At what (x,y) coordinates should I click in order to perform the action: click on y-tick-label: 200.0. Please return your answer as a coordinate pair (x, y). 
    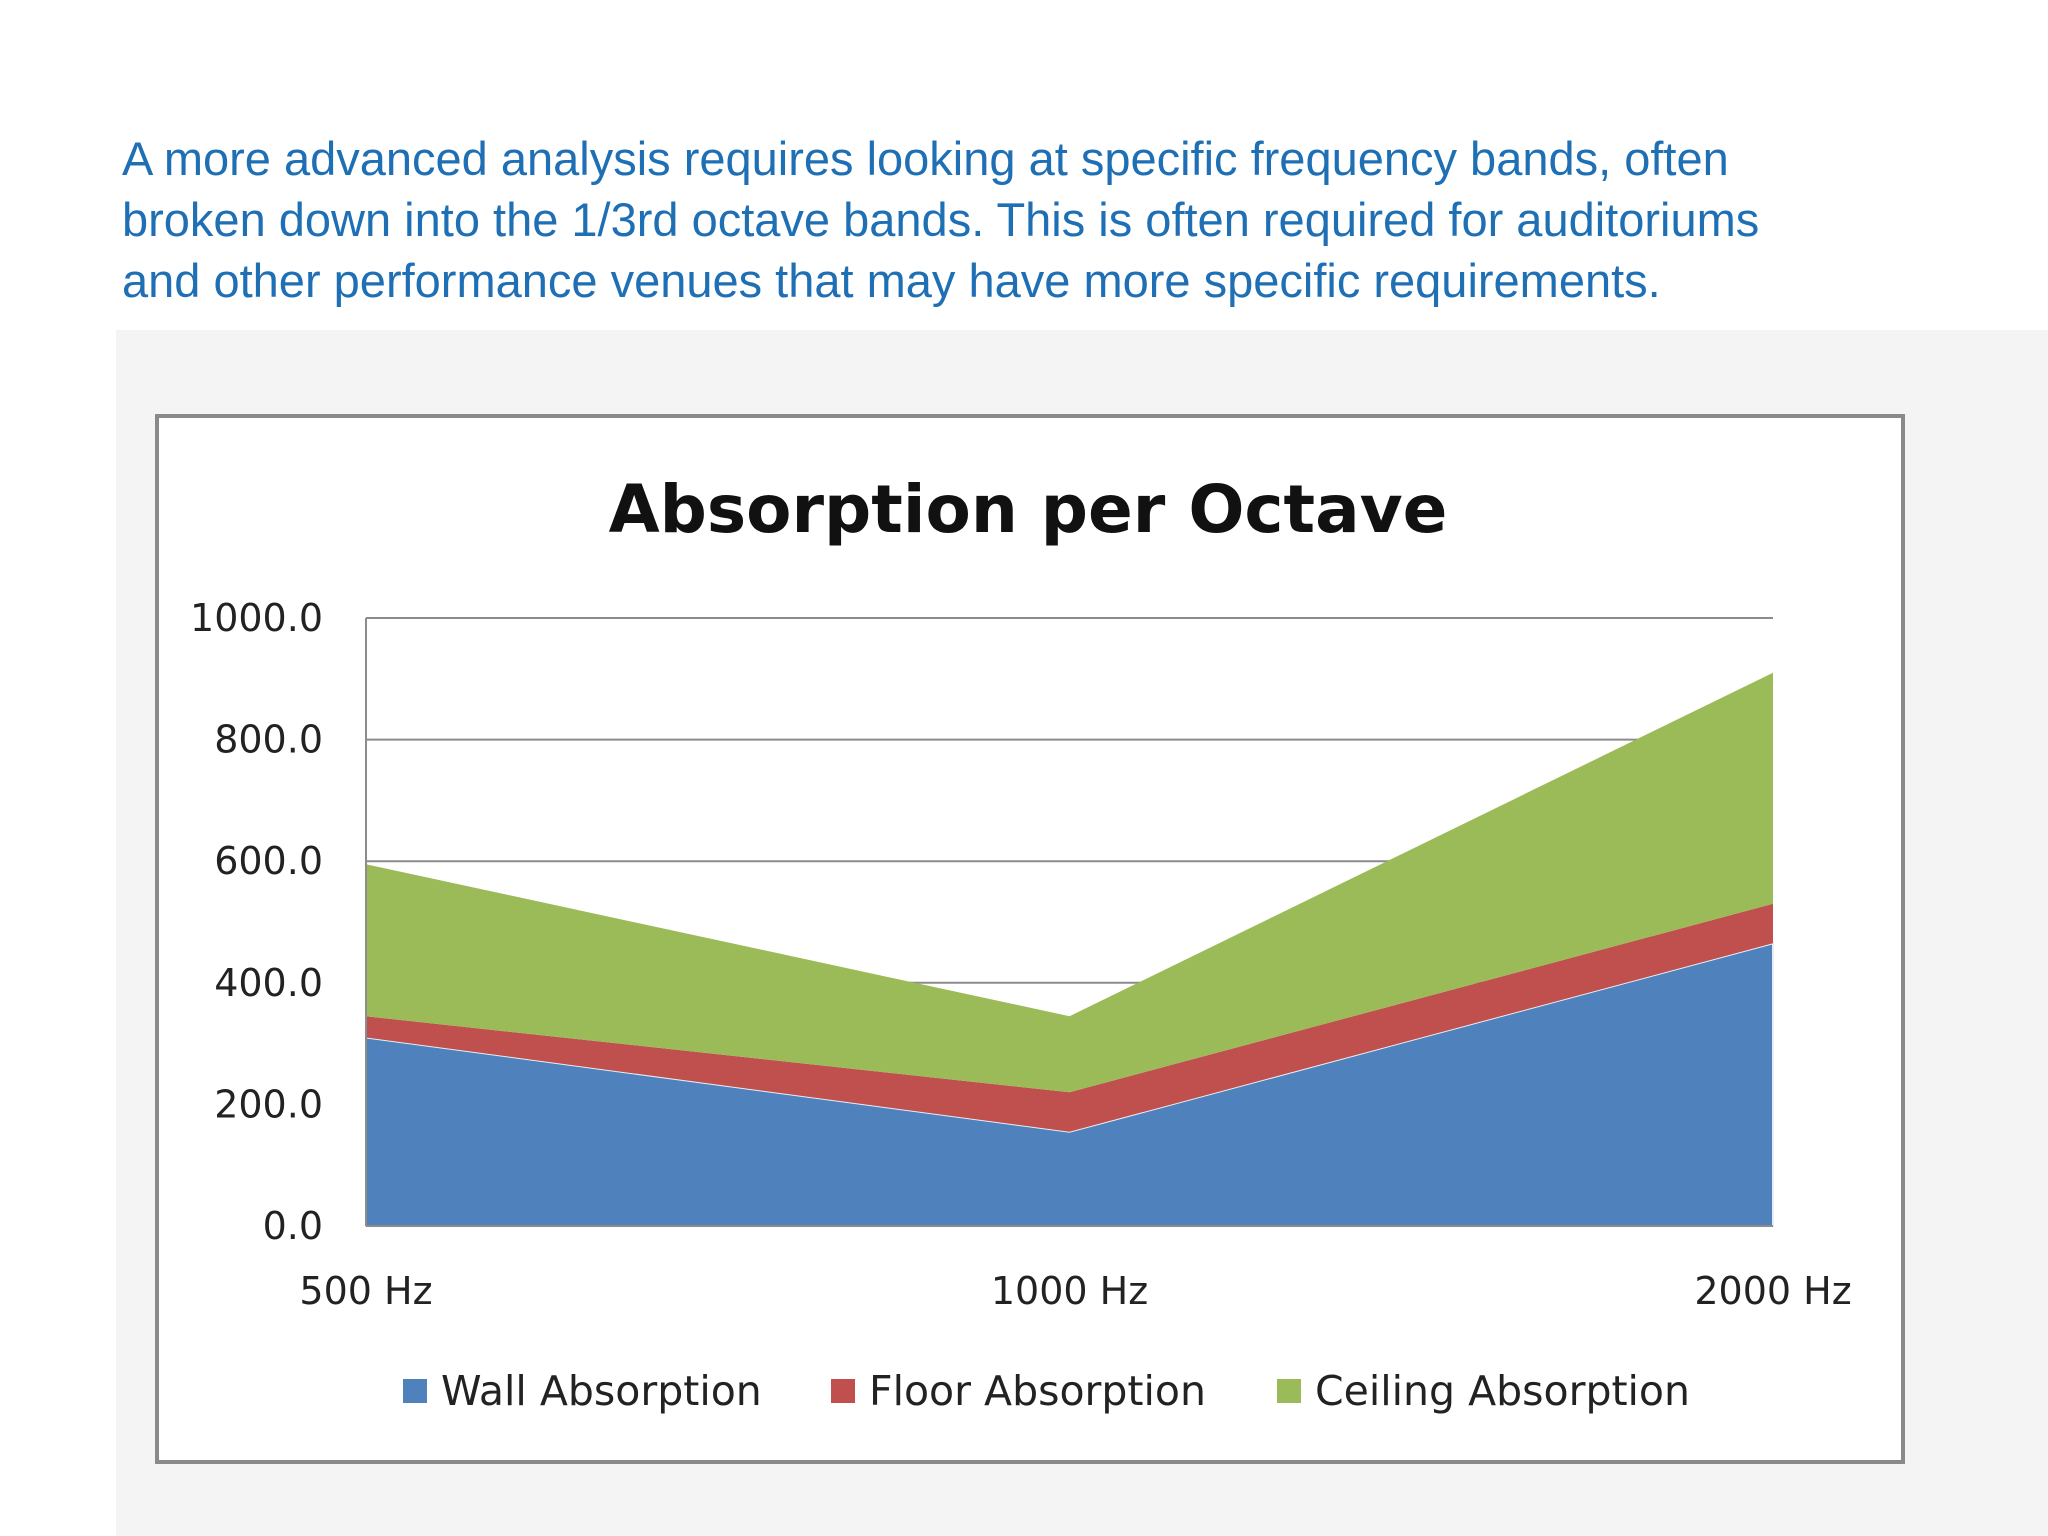
    Looking at the image, I should click on (268, 1104).